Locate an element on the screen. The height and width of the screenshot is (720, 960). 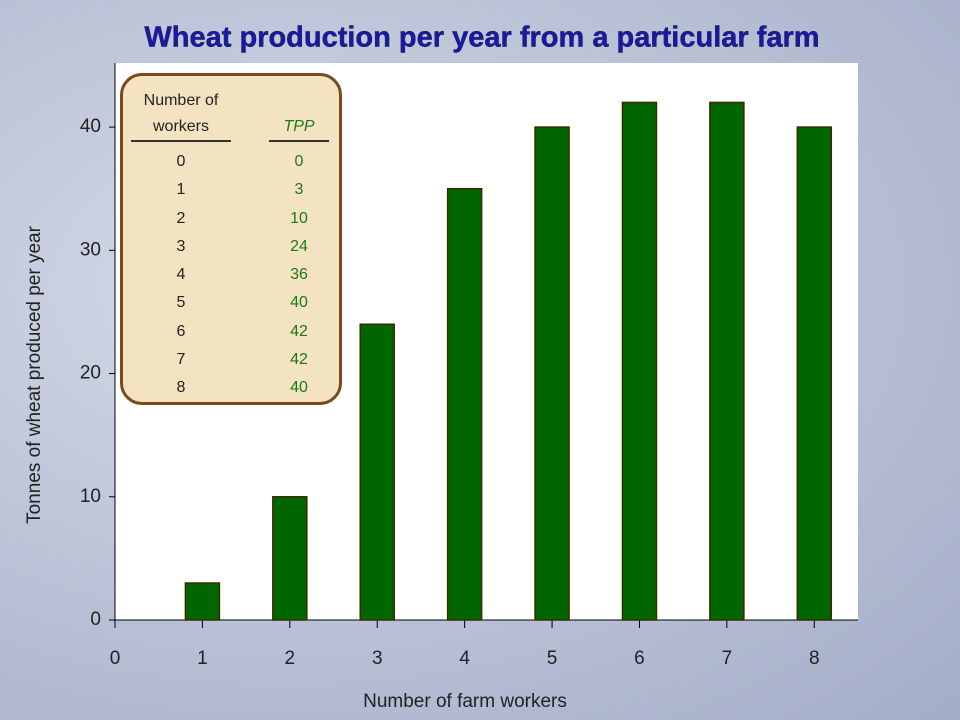
table-cell: 36 is located at coordinates (299, 275).